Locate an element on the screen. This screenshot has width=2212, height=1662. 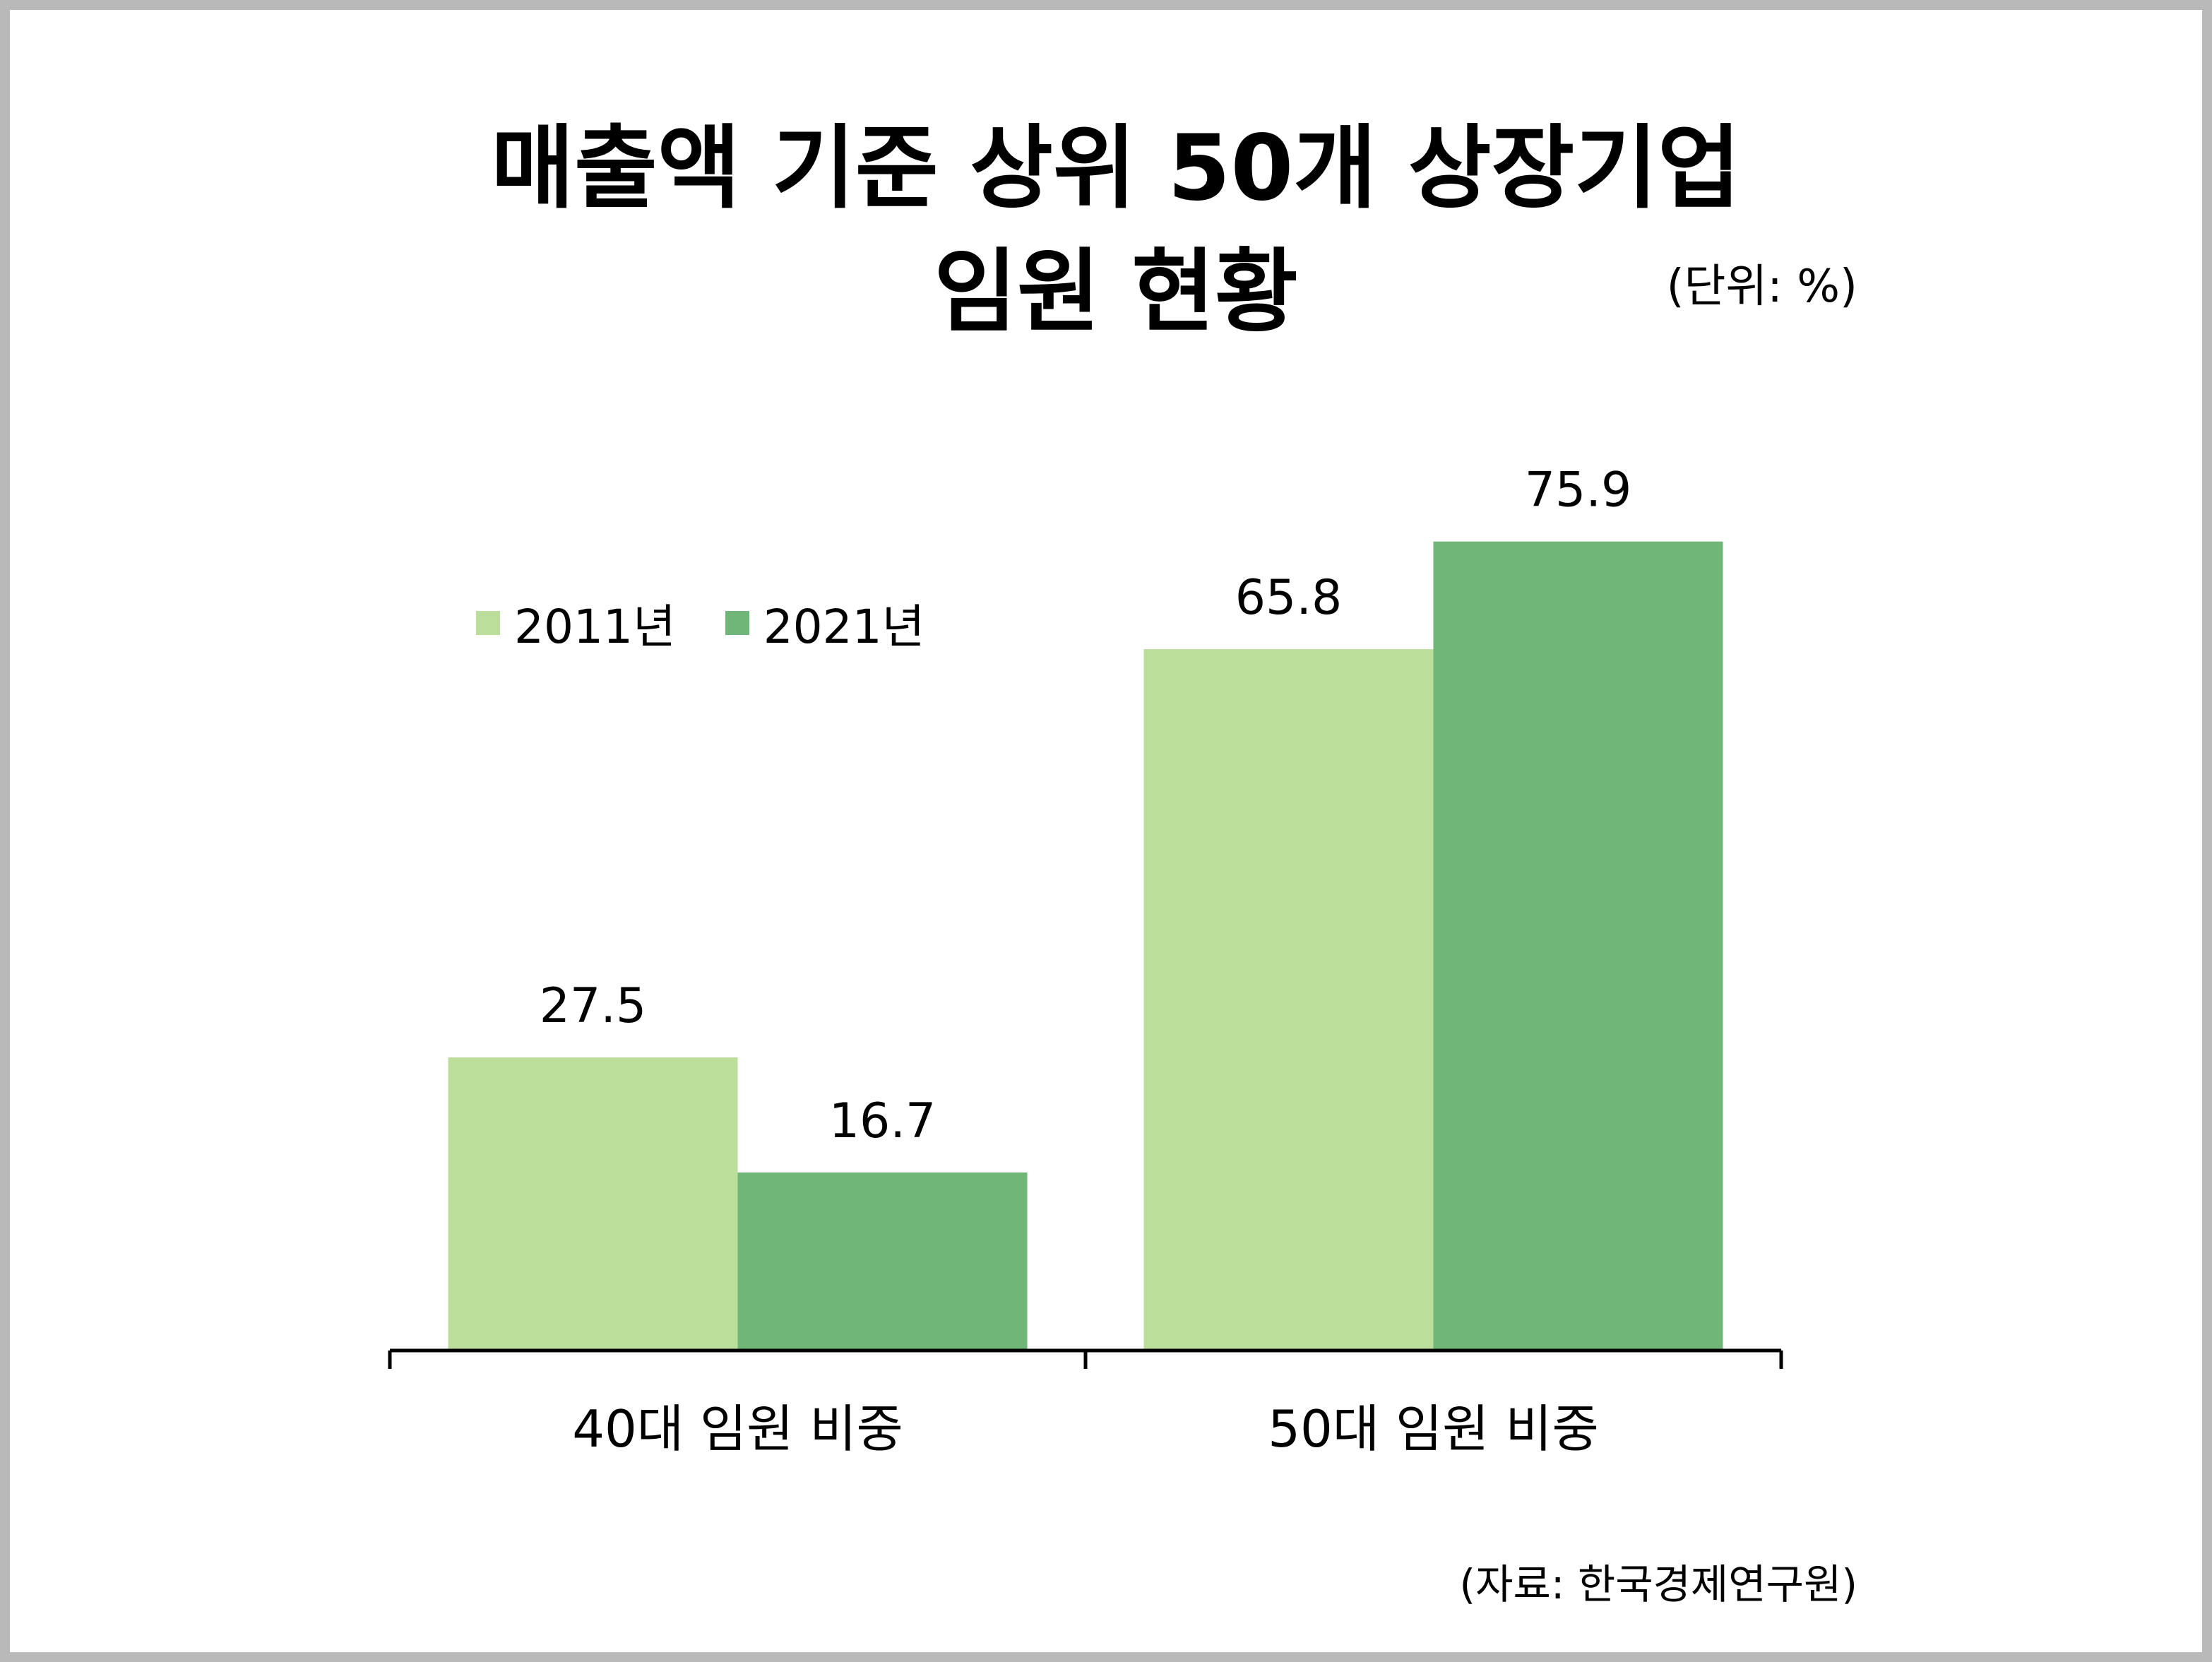
unit-label: (단위: %) is located at coordinates (1761, 287).